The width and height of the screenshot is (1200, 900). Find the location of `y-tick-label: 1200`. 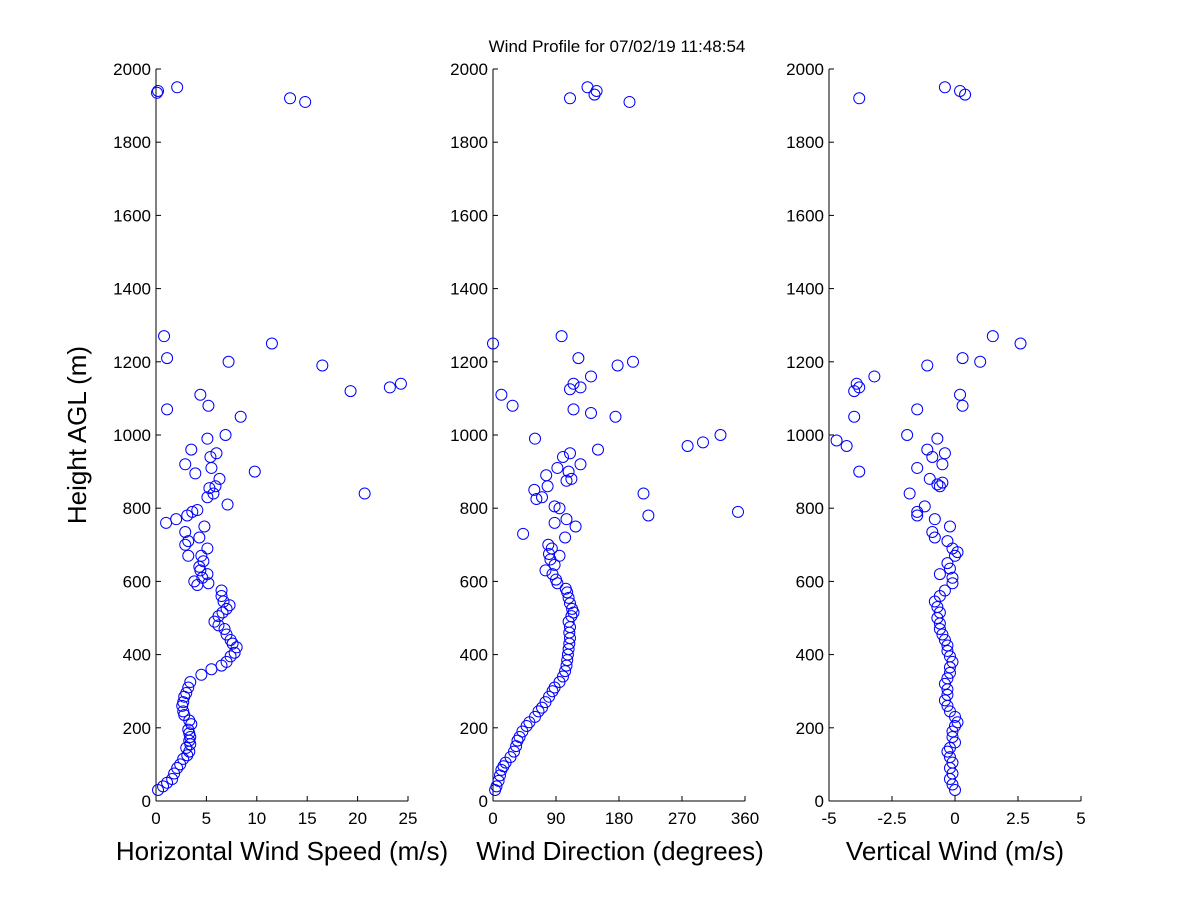

y-tick-label: 1200 is located at coordinates (132, 362).